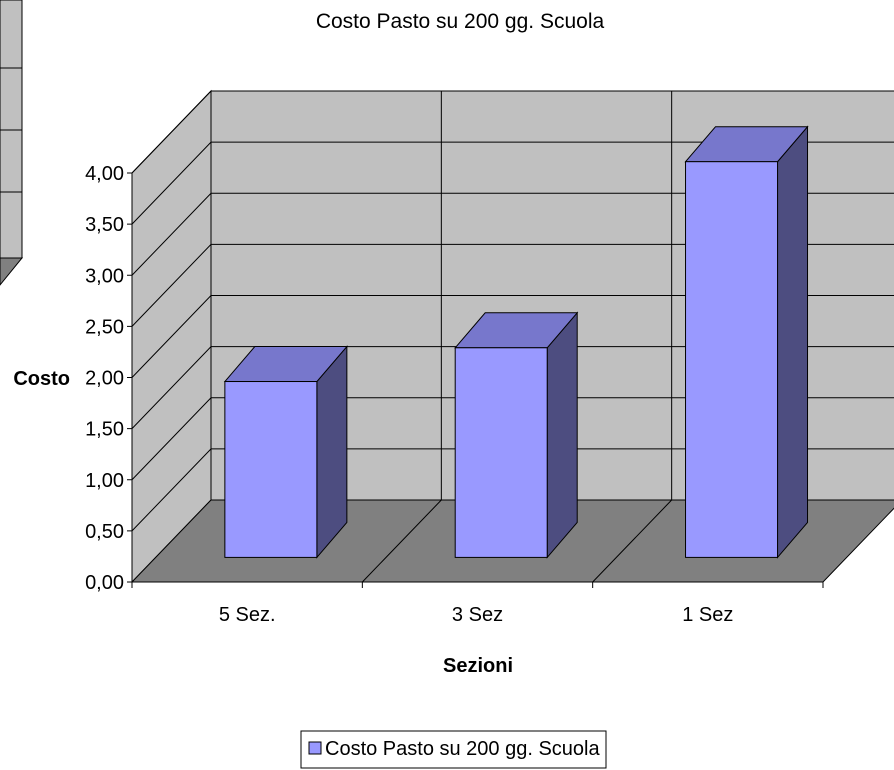 The height and width of the screenshot is (770, 894). I want to click on legend: Costo Pasto su 200 gg. Scuola, so click(453, 749).